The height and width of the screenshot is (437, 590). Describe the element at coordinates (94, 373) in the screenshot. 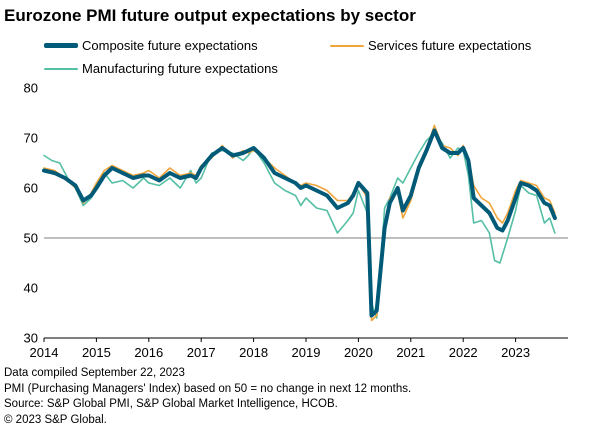

I see `footer-compiled-date: Data compiled September 22, 2023` at that location.